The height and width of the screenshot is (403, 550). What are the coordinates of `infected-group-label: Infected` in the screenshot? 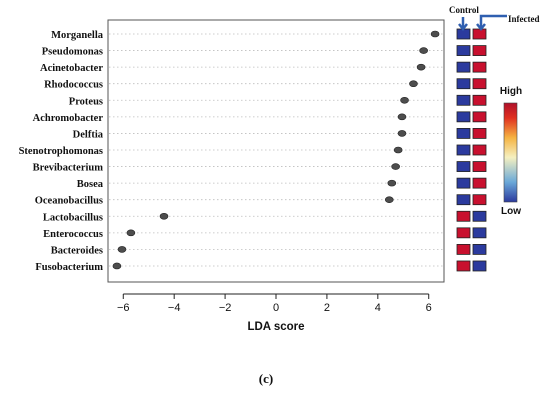 It's located at (524, 19).